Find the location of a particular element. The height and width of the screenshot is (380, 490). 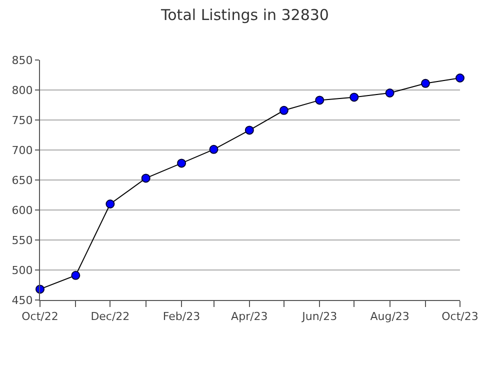

y-tick-label: 450 is located at coordinates (22, 300).